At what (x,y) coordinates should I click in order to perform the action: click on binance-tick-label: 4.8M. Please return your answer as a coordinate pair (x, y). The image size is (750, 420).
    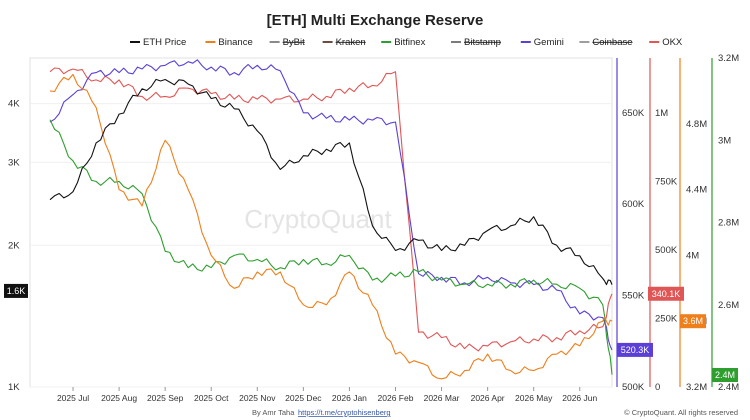
    Looking at the image, I should click on (696, 124).